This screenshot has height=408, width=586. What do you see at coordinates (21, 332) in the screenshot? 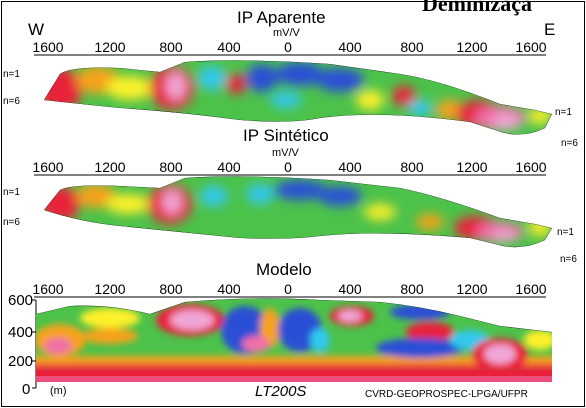
I see `depth-label-400: 400` at bounding box center [21, 332].